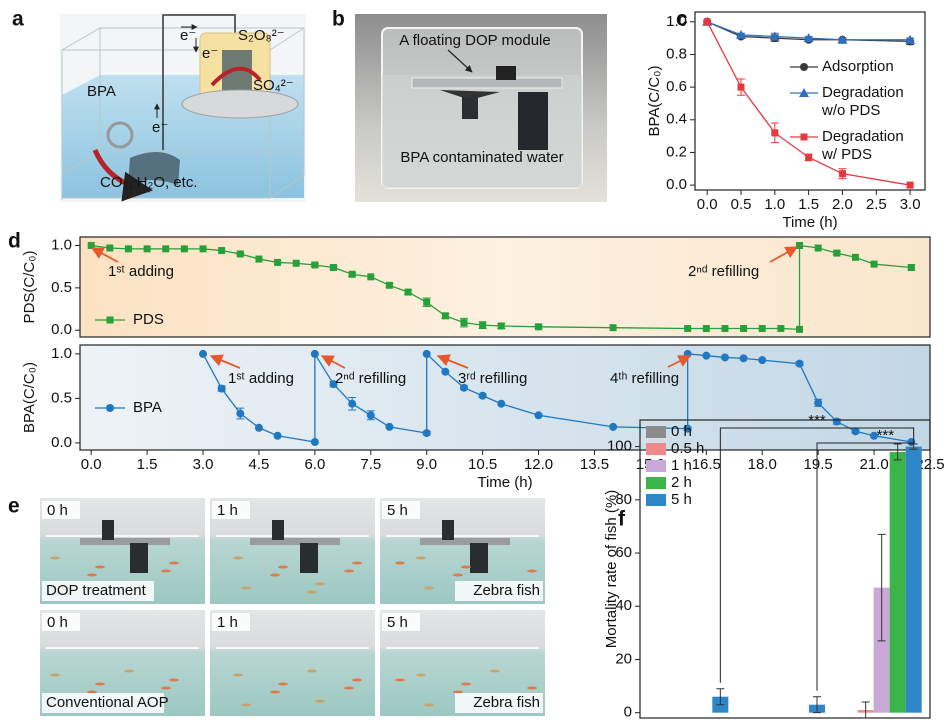 The image size is (946, 723). Describe the element at coordinates (426, 464) in the screenshot. I see `x-tick-label: 9.0` at that location.